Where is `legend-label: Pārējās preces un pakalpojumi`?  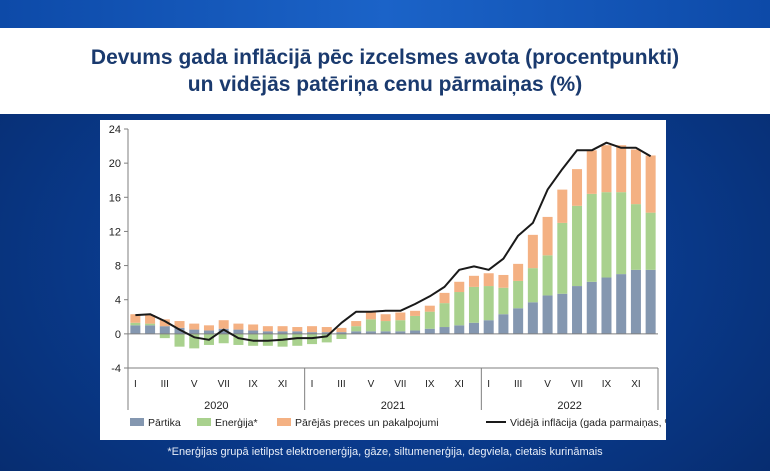 legend-label: Pārējās preces un pakalpojumi is located at coordinates (367, 423).